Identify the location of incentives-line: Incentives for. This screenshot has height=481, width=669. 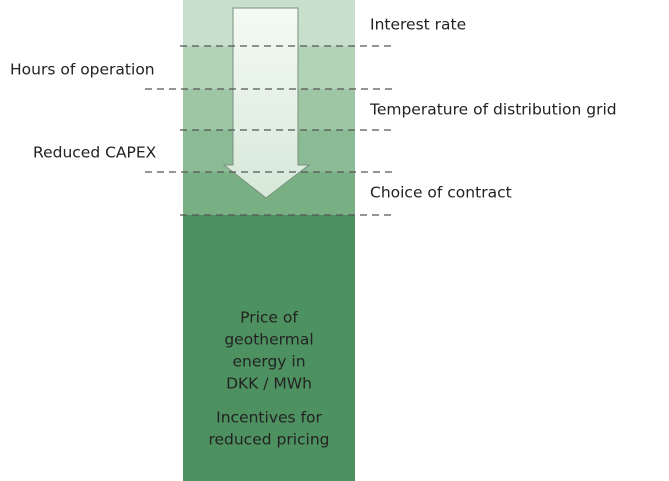
(269, 418).